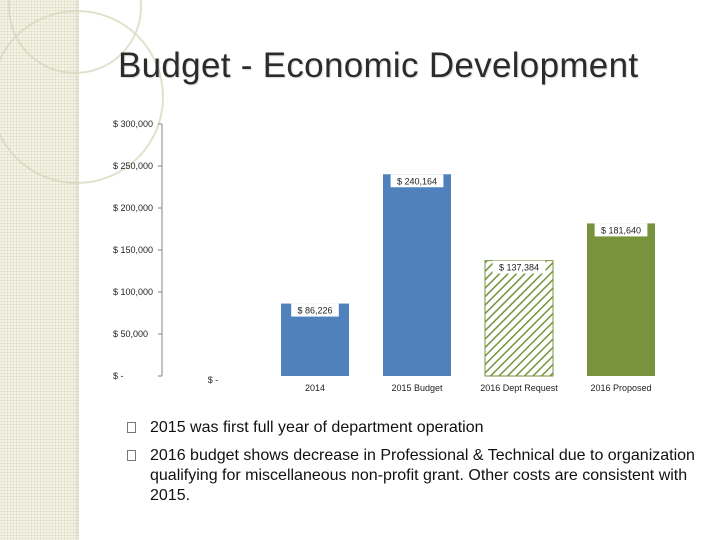  I want to click on data-label: $ 181,640, so click(621, 230).